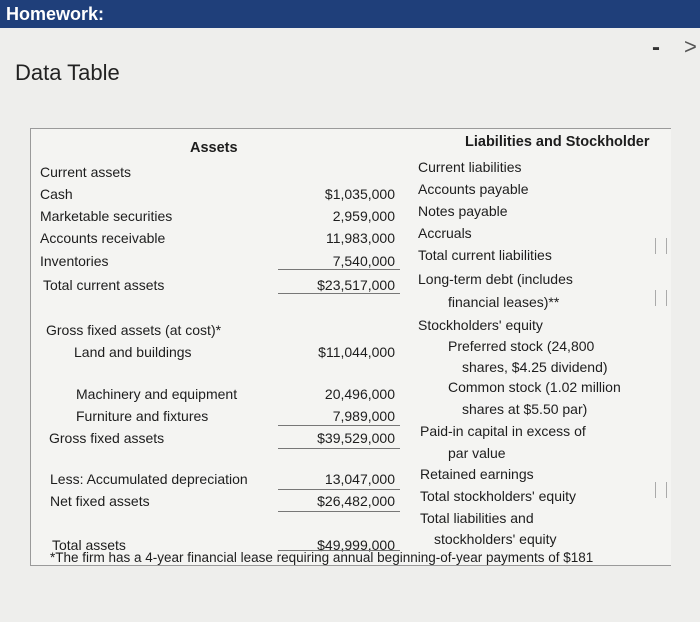  What do you see at coordinates (363, 416) in the screenshot?
I see `asset-value: 7,989,000` at bounding box center [363, 416].